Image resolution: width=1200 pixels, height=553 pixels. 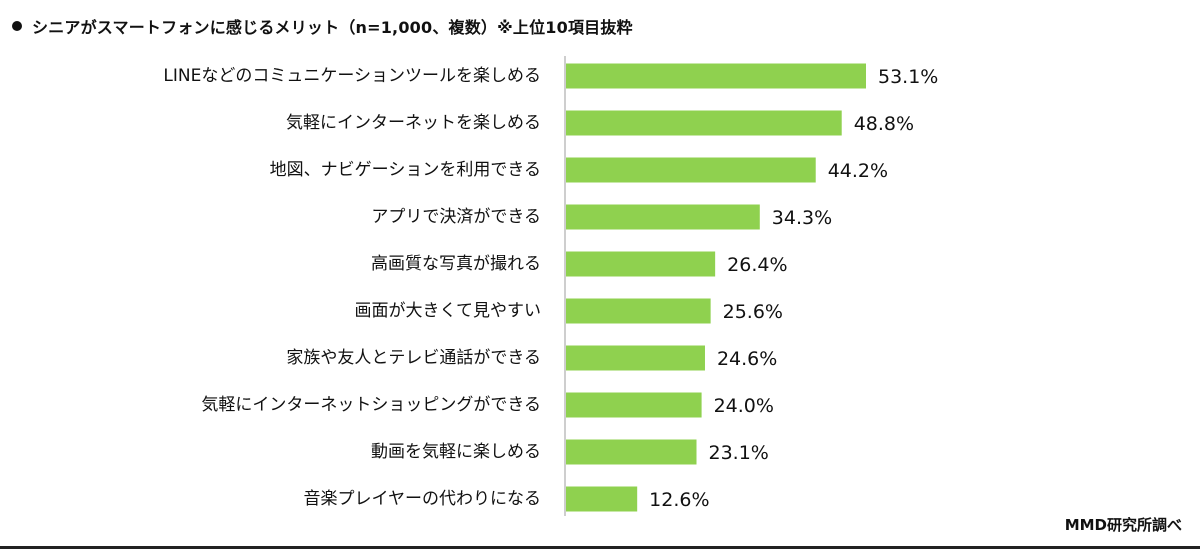 I want to click on value-label: 26.4%, so click(x=757, y=265).